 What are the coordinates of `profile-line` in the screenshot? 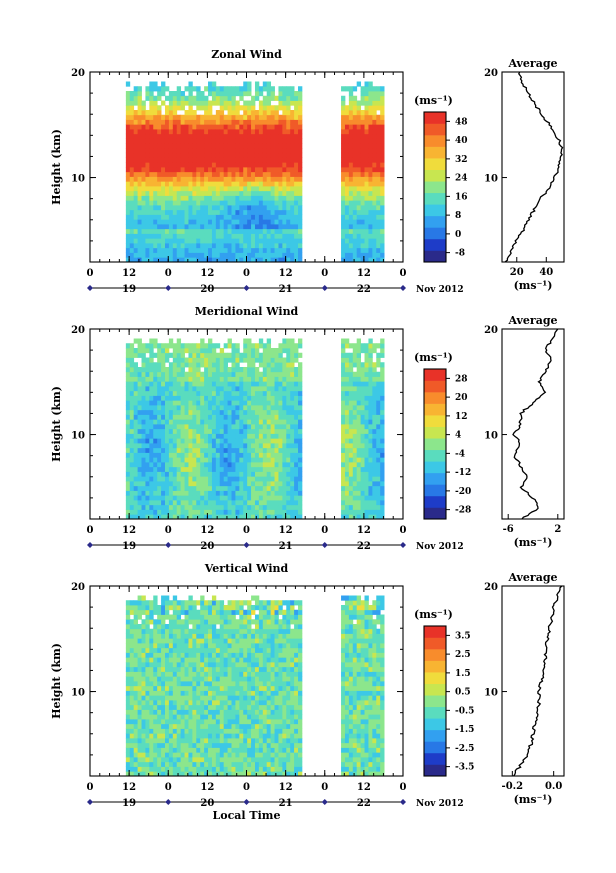 It's located at (534, 167).